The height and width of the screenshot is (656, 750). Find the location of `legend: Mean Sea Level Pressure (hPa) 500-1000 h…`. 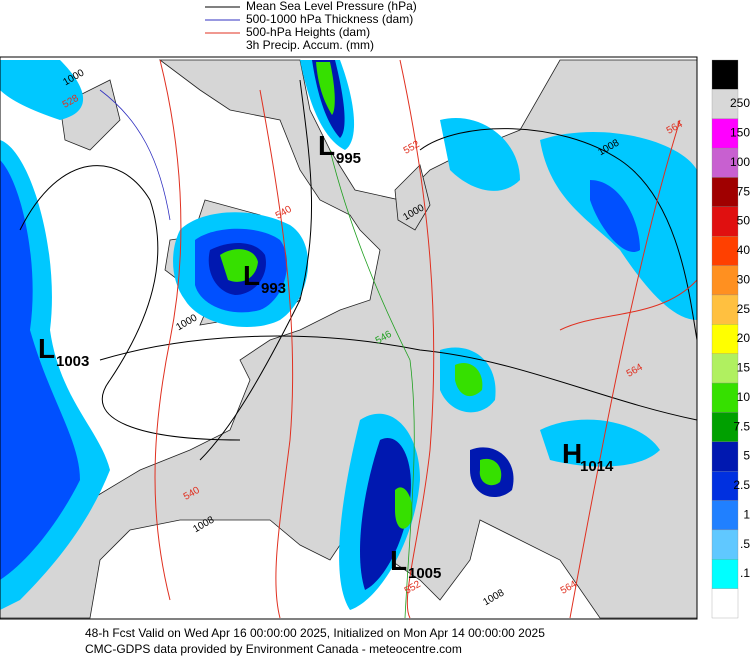

legend: Mean Sea Level Pressure (hPa) 500-1000 h… is located at coordinates (311, 26).